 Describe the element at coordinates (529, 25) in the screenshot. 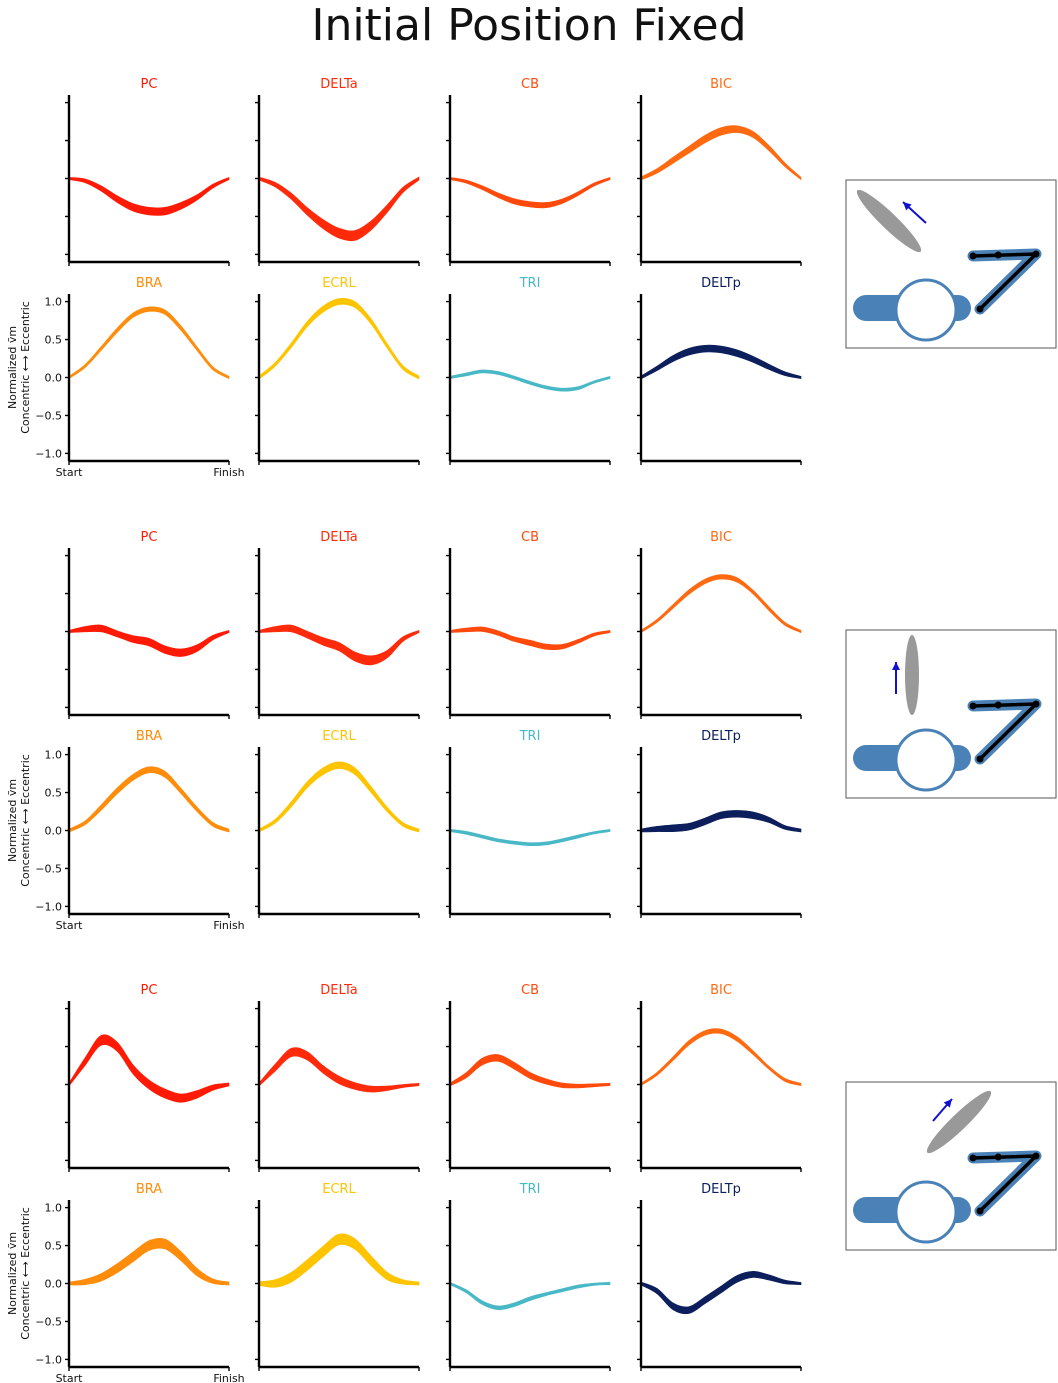

I see `figure-title: Initial Position Fixed` at that location.